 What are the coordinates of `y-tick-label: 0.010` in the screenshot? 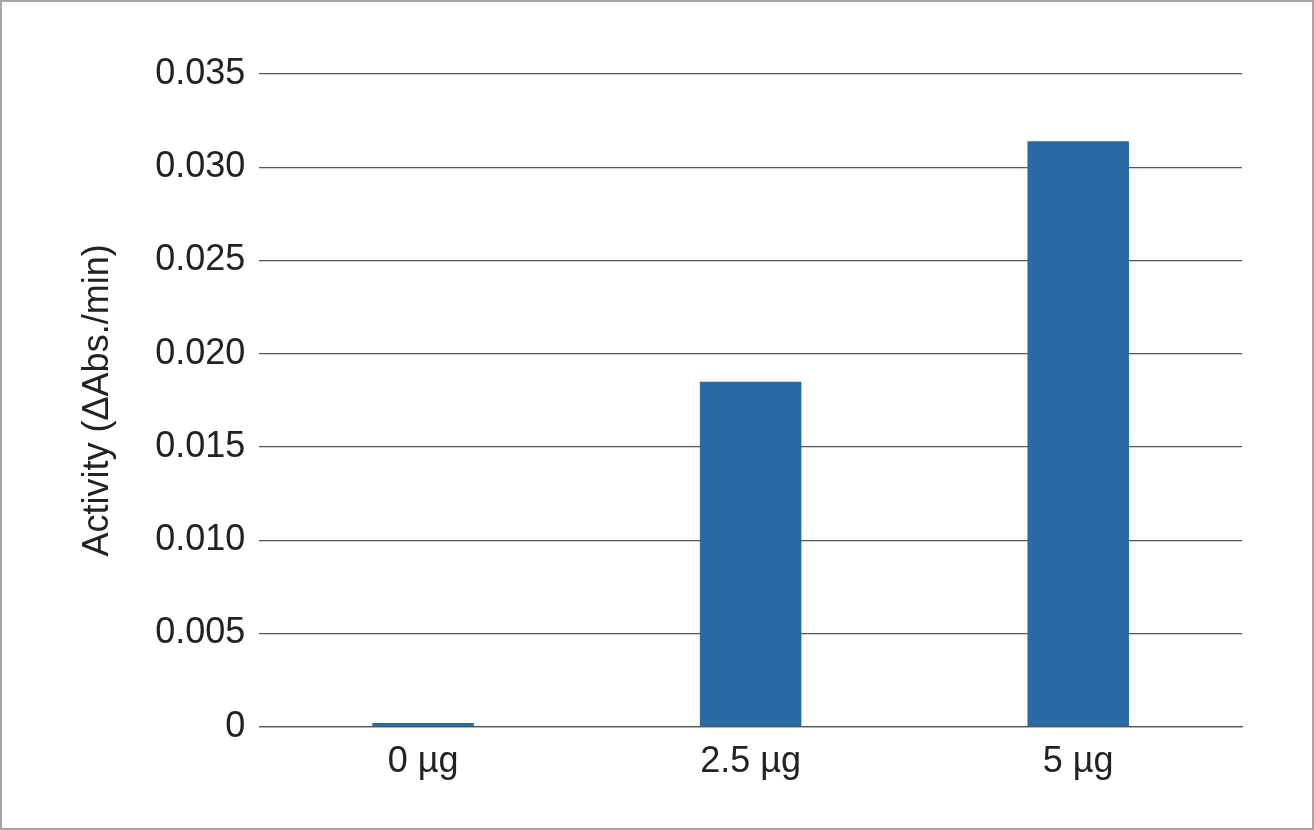 It's located at (200, 538).